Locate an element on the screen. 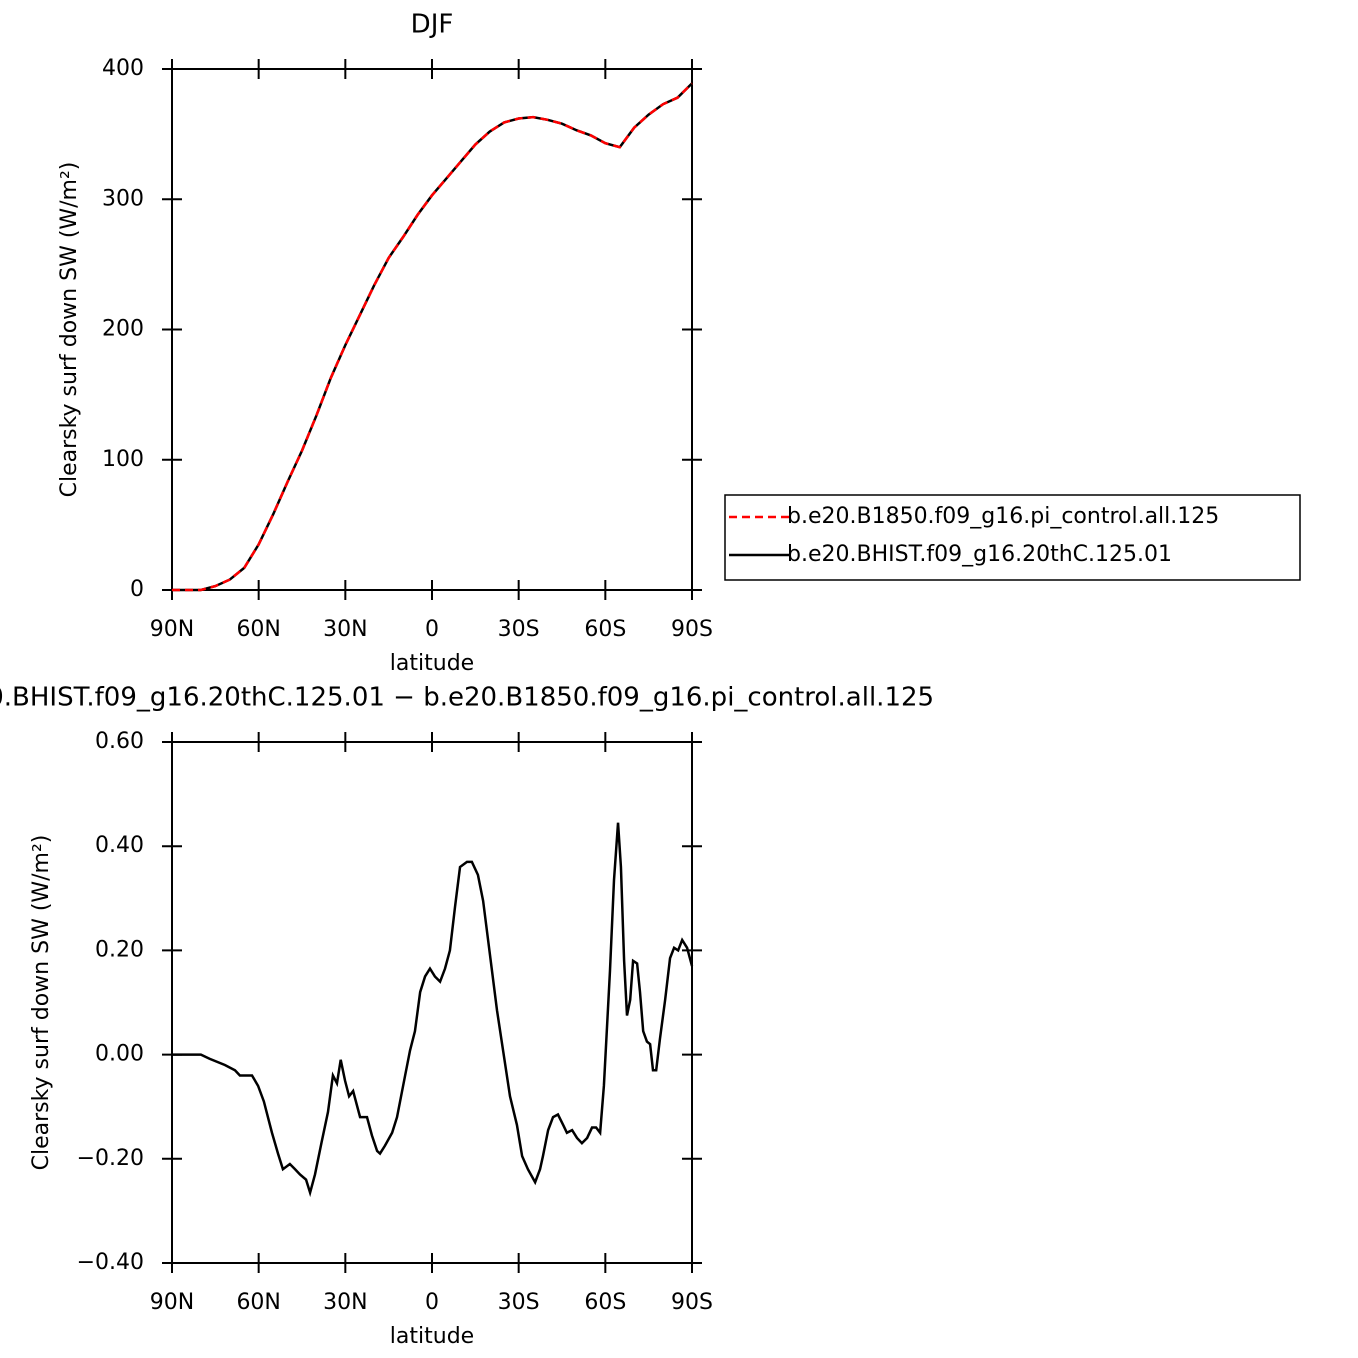 The image size is (1358, 1358). y-tick-label: 0.40 is located at coordinates (119, 845).